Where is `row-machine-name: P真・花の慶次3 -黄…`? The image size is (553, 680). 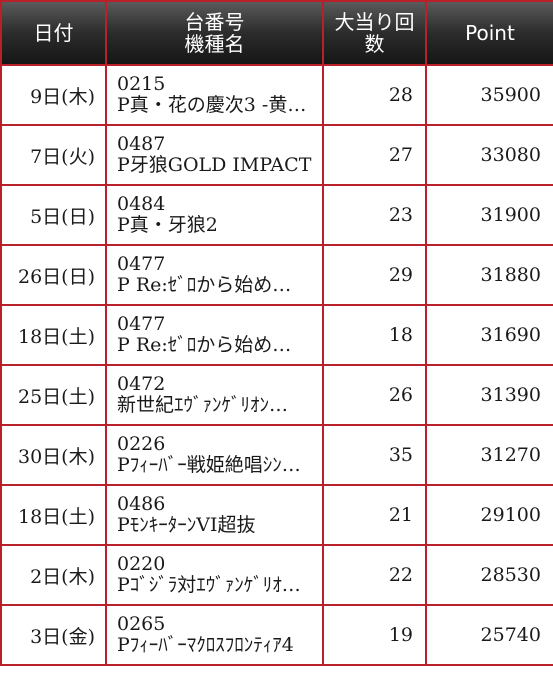 row-machine-name: P真・花の慶次3 -黄… is located at coordinates (212, 105).